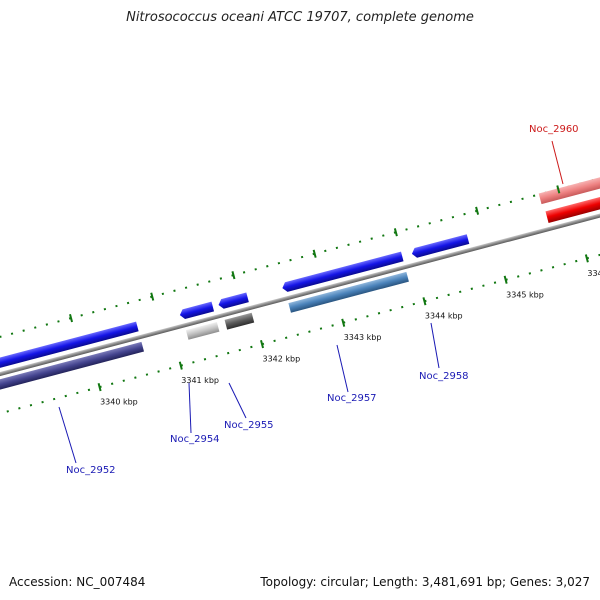 The height and width of the screenshot is (600, 600). I want to click on ruler-tick-label: 3340 kbp, so click(119, 402).